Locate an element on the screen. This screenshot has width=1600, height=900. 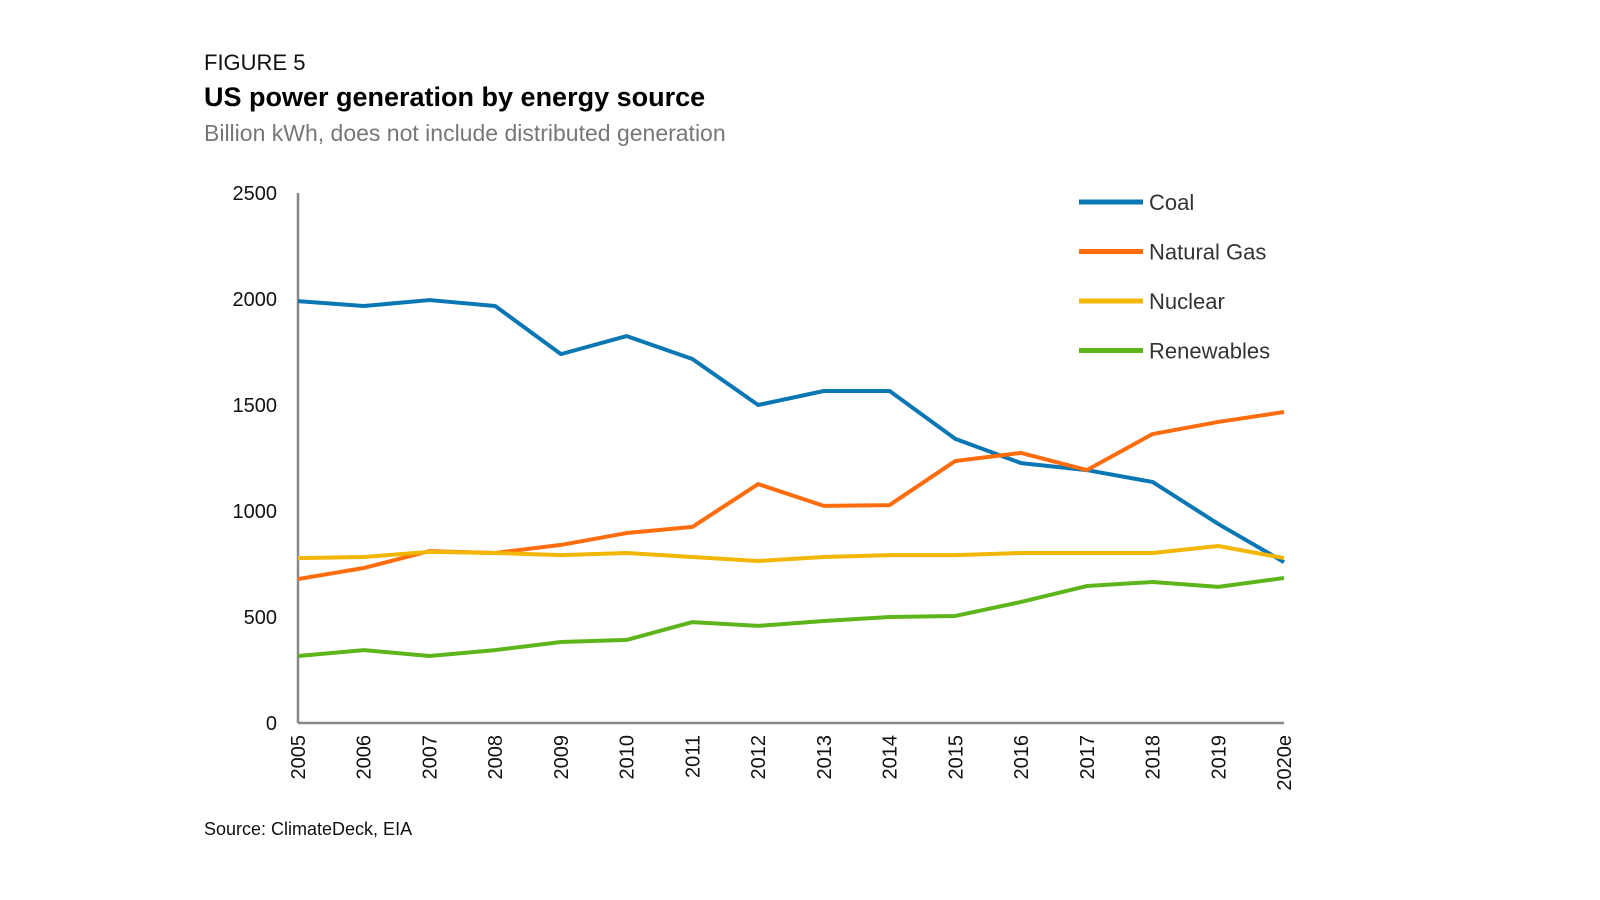
source-note: Source: ClimateDeck, EIA is located at coordinates (308, 829).